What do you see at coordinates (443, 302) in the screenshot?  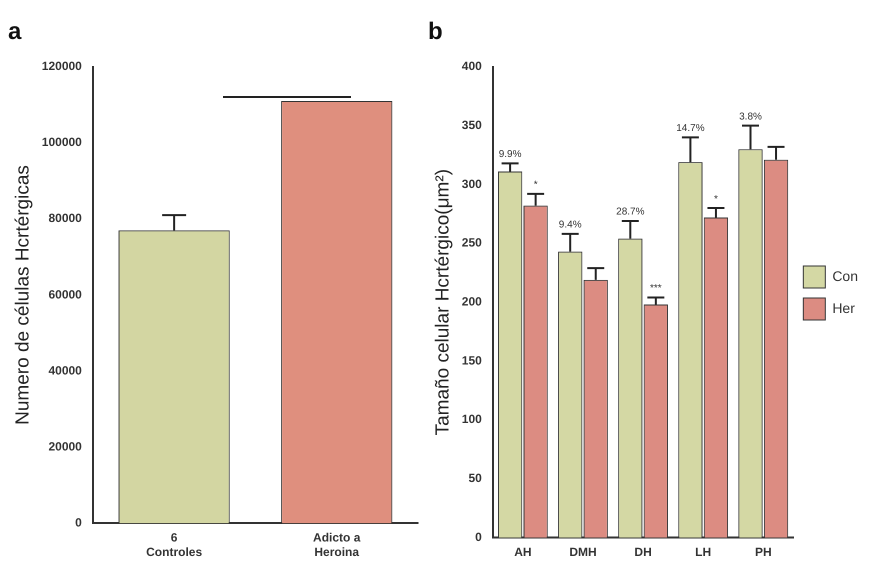 I see `y-axis-title: Tamaño celular Hcrtérgico(μm²)` at bounding box center [443, 302].